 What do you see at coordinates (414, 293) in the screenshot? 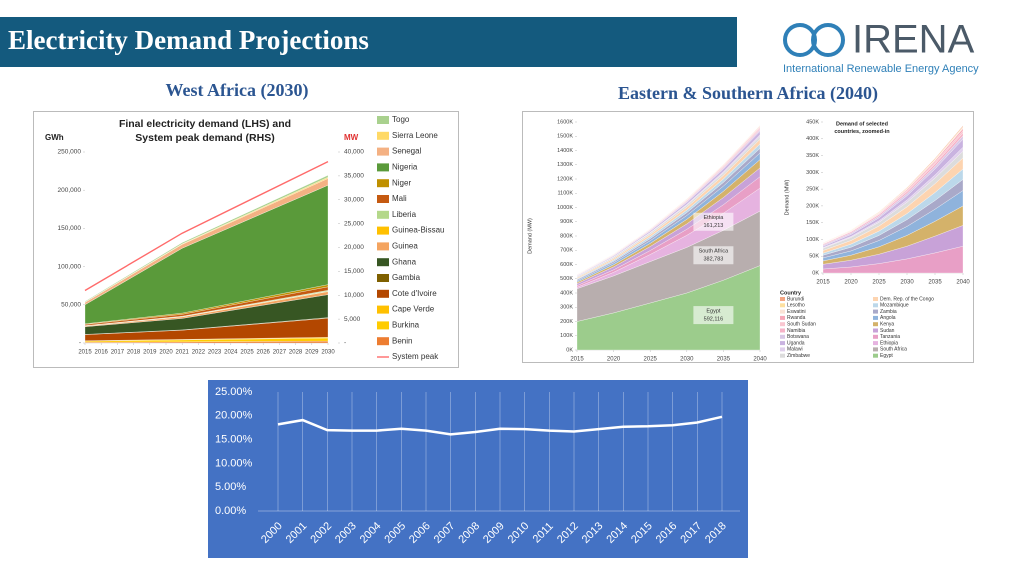
I see `legend-label: Cote d'Ivoire` at bounding box center [414, 293].